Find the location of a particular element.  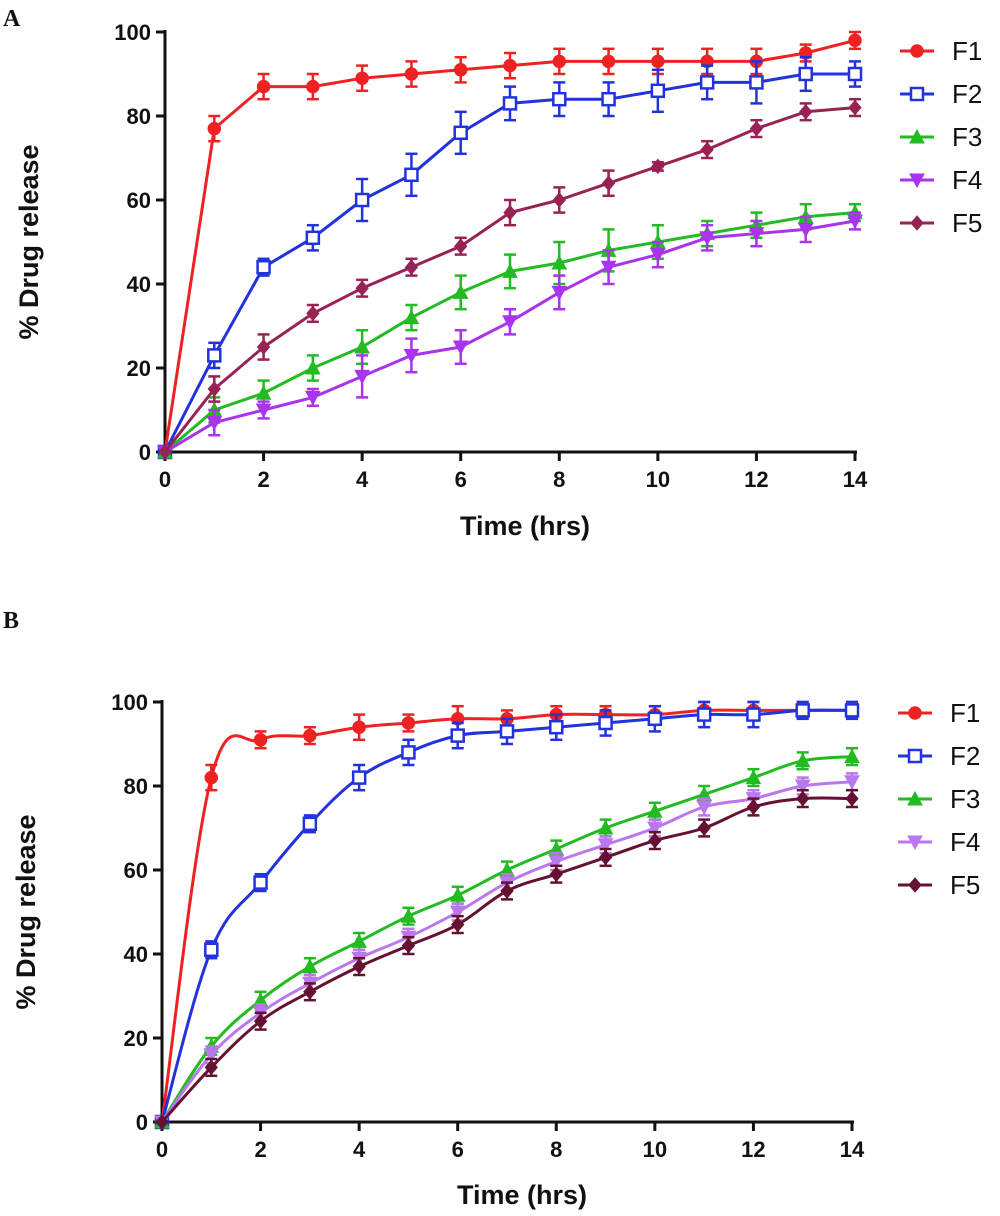

legend-item-f1-b: F1 is located at coordinates (939, 713).